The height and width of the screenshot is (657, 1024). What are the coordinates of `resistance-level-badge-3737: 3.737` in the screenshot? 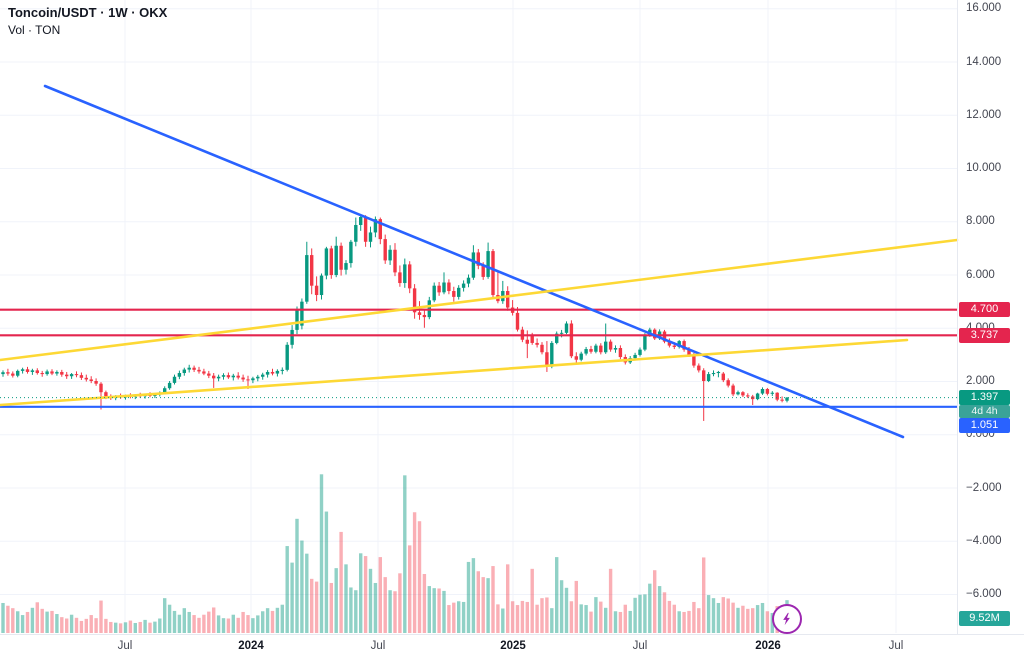 It's located at (984, 335).